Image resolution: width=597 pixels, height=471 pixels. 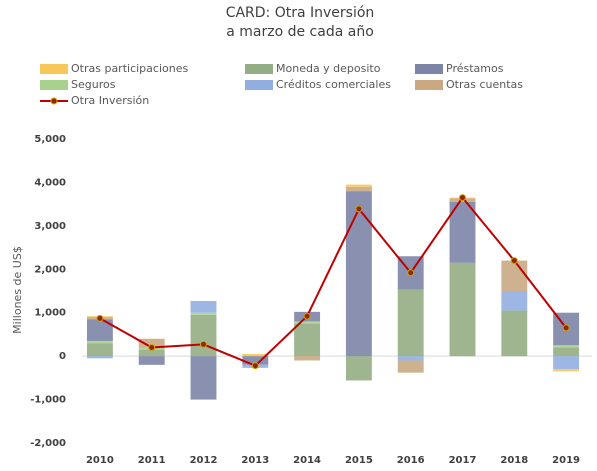 What do you see at coordinates (50, 313) in the screenshot?
I see `y-tick-label: 1,000` at bounding box center [50, 313].